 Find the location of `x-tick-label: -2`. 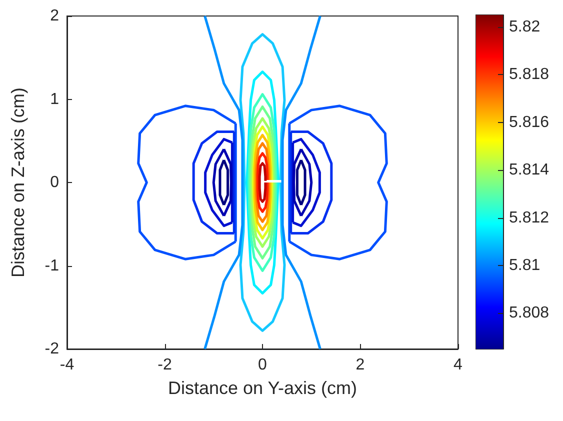

x-tick-label: -2 is located at coordinates (165, 365).